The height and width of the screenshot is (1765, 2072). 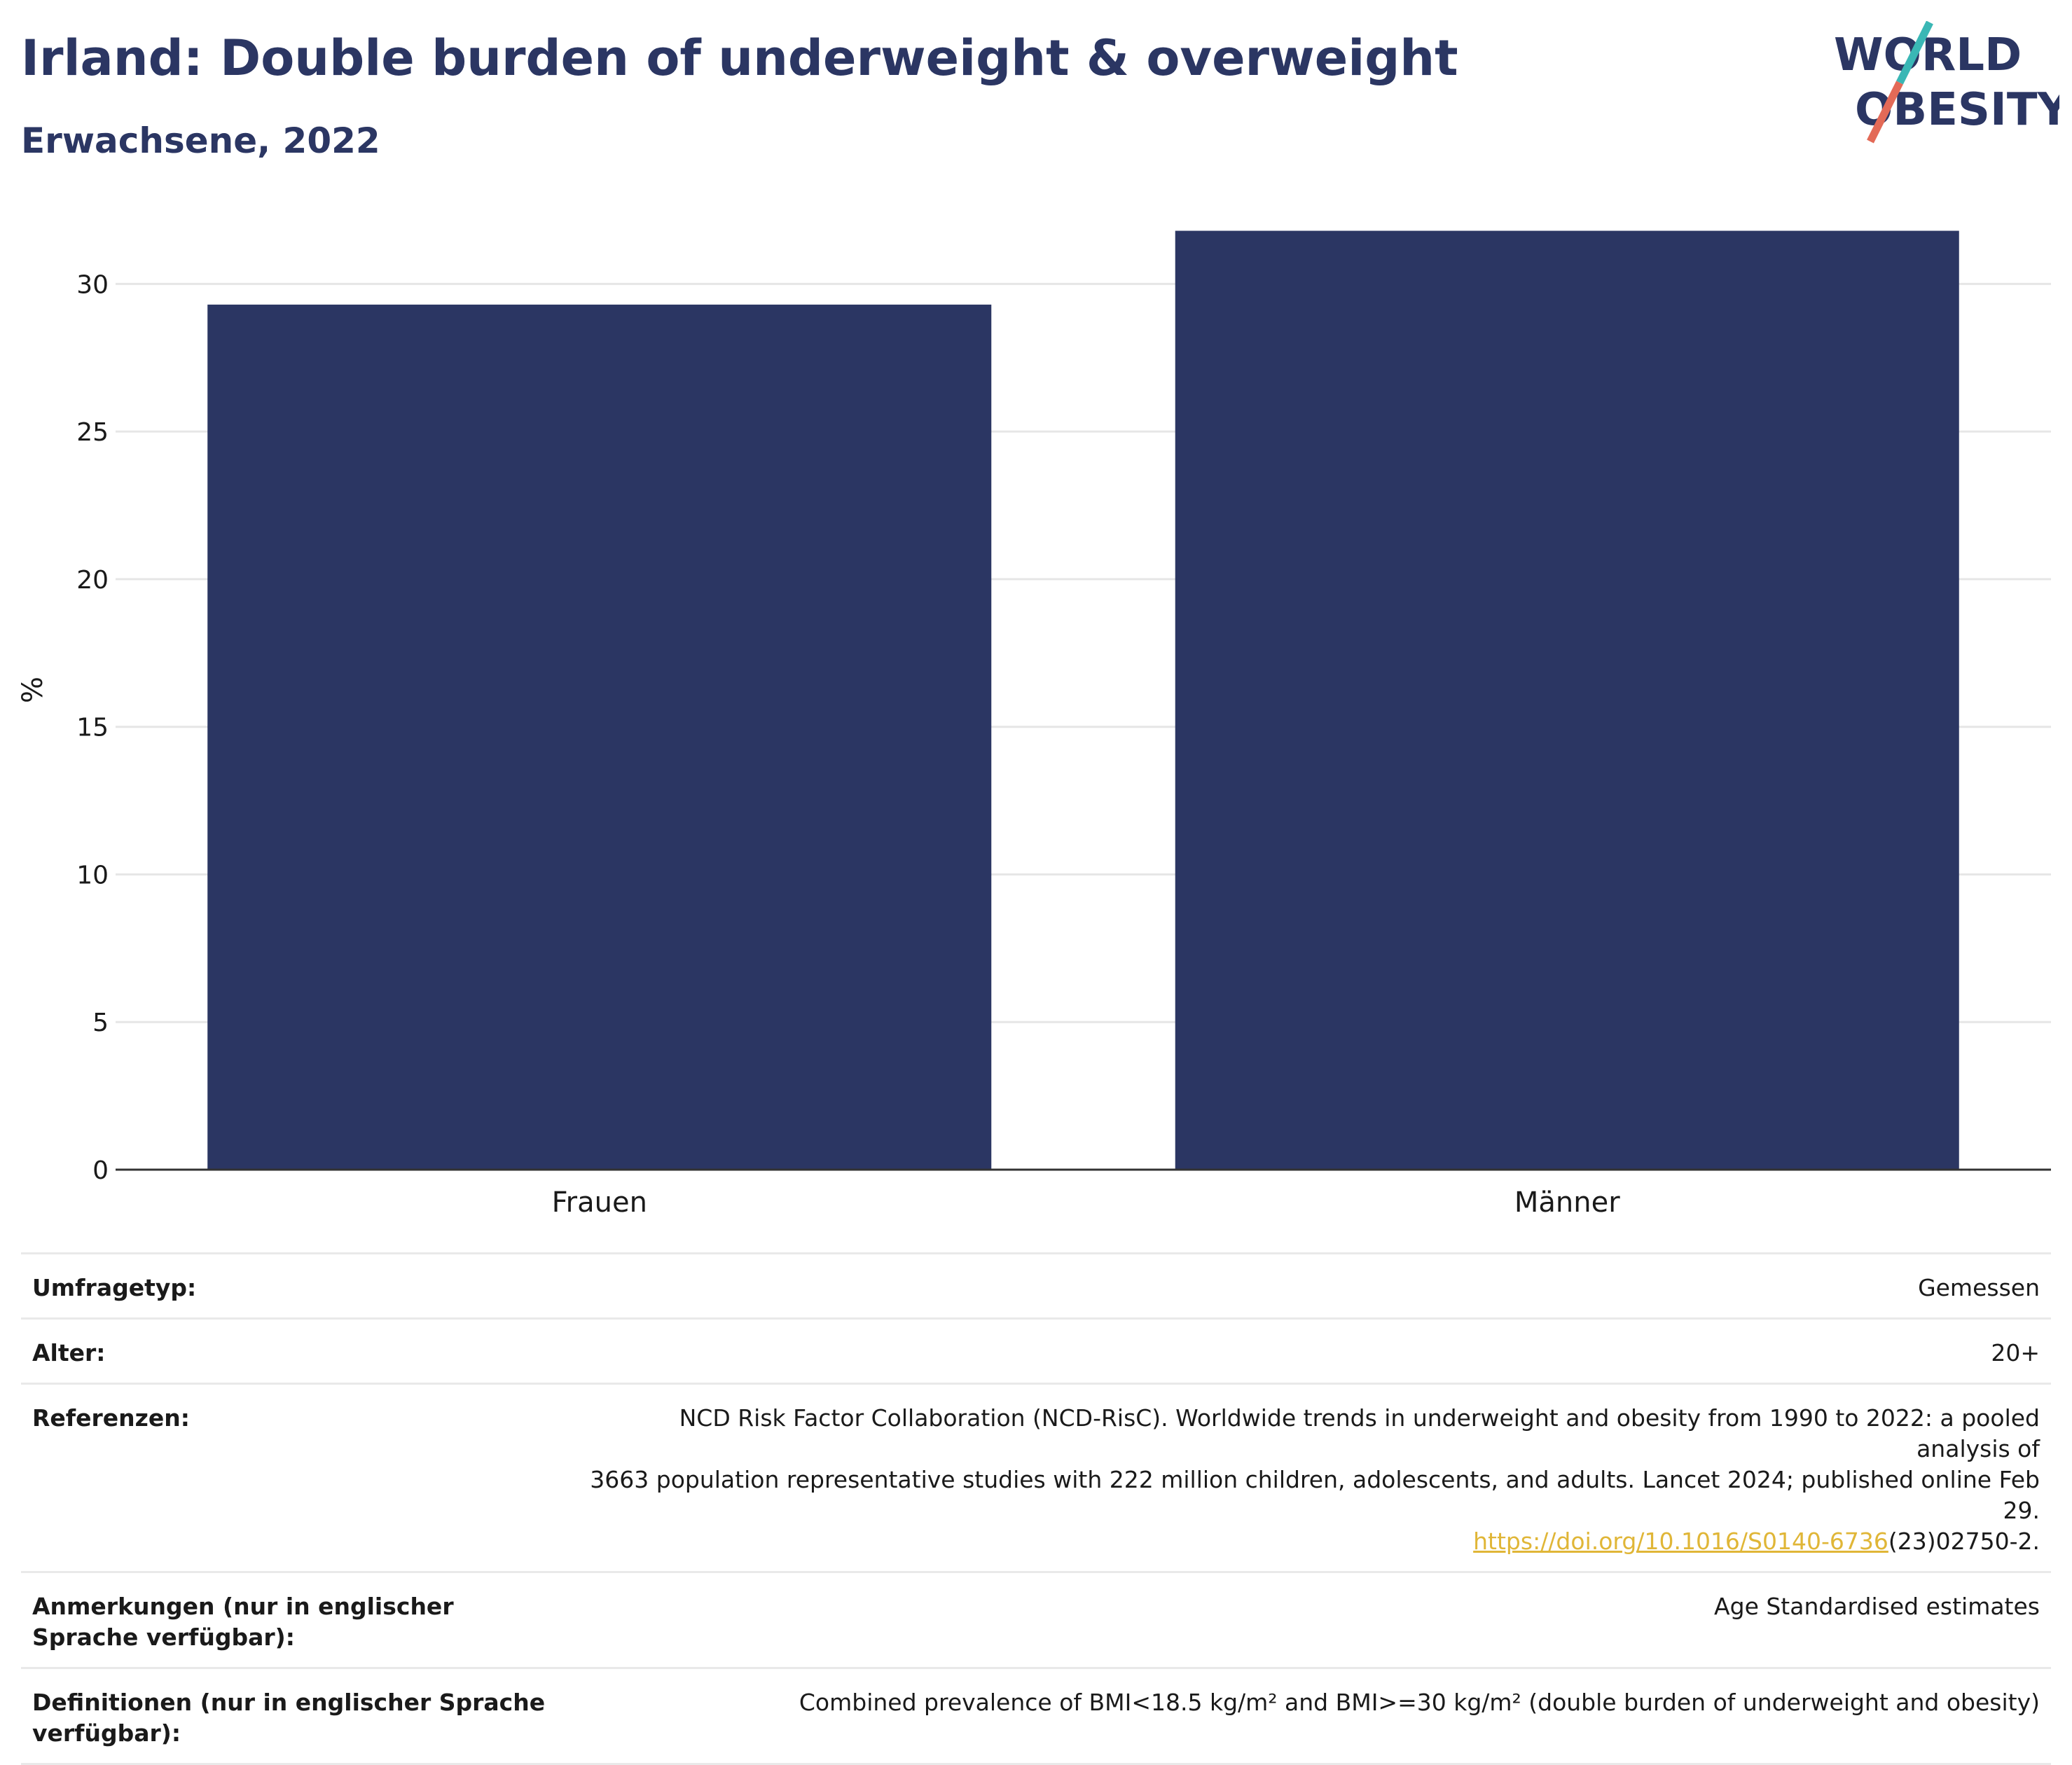 I want to click on x-tick-label: Männer, so click(x=1567, y=1202).